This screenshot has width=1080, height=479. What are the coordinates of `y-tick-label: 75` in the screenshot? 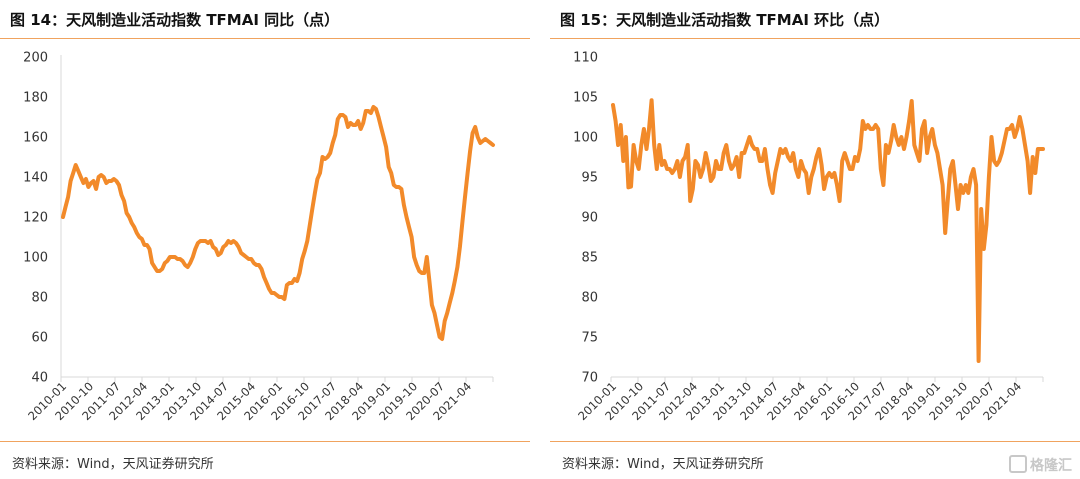 It's located at (589, 338).